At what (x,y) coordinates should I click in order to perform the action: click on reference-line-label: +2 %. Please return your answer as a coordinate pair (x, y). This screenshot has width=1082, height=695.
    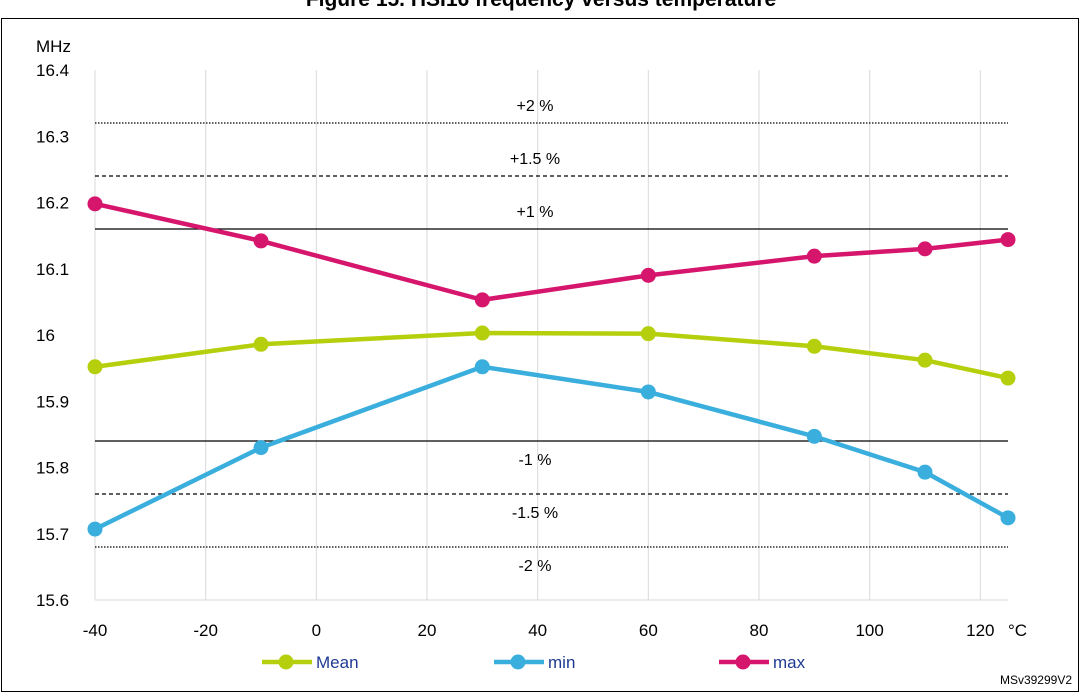
    Looking at the image, I should click on (535, 106).